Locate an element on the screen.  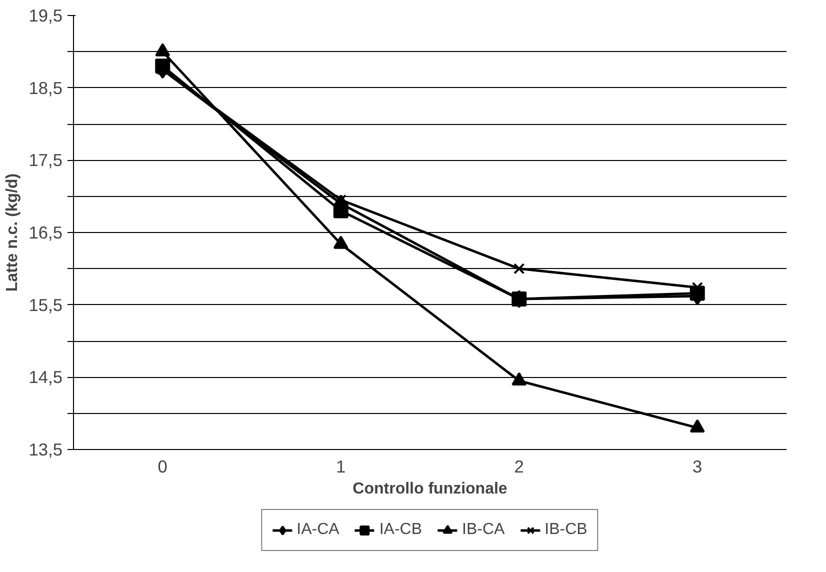
y-tick-label: 18,5 is located at coordinates (45, 88).